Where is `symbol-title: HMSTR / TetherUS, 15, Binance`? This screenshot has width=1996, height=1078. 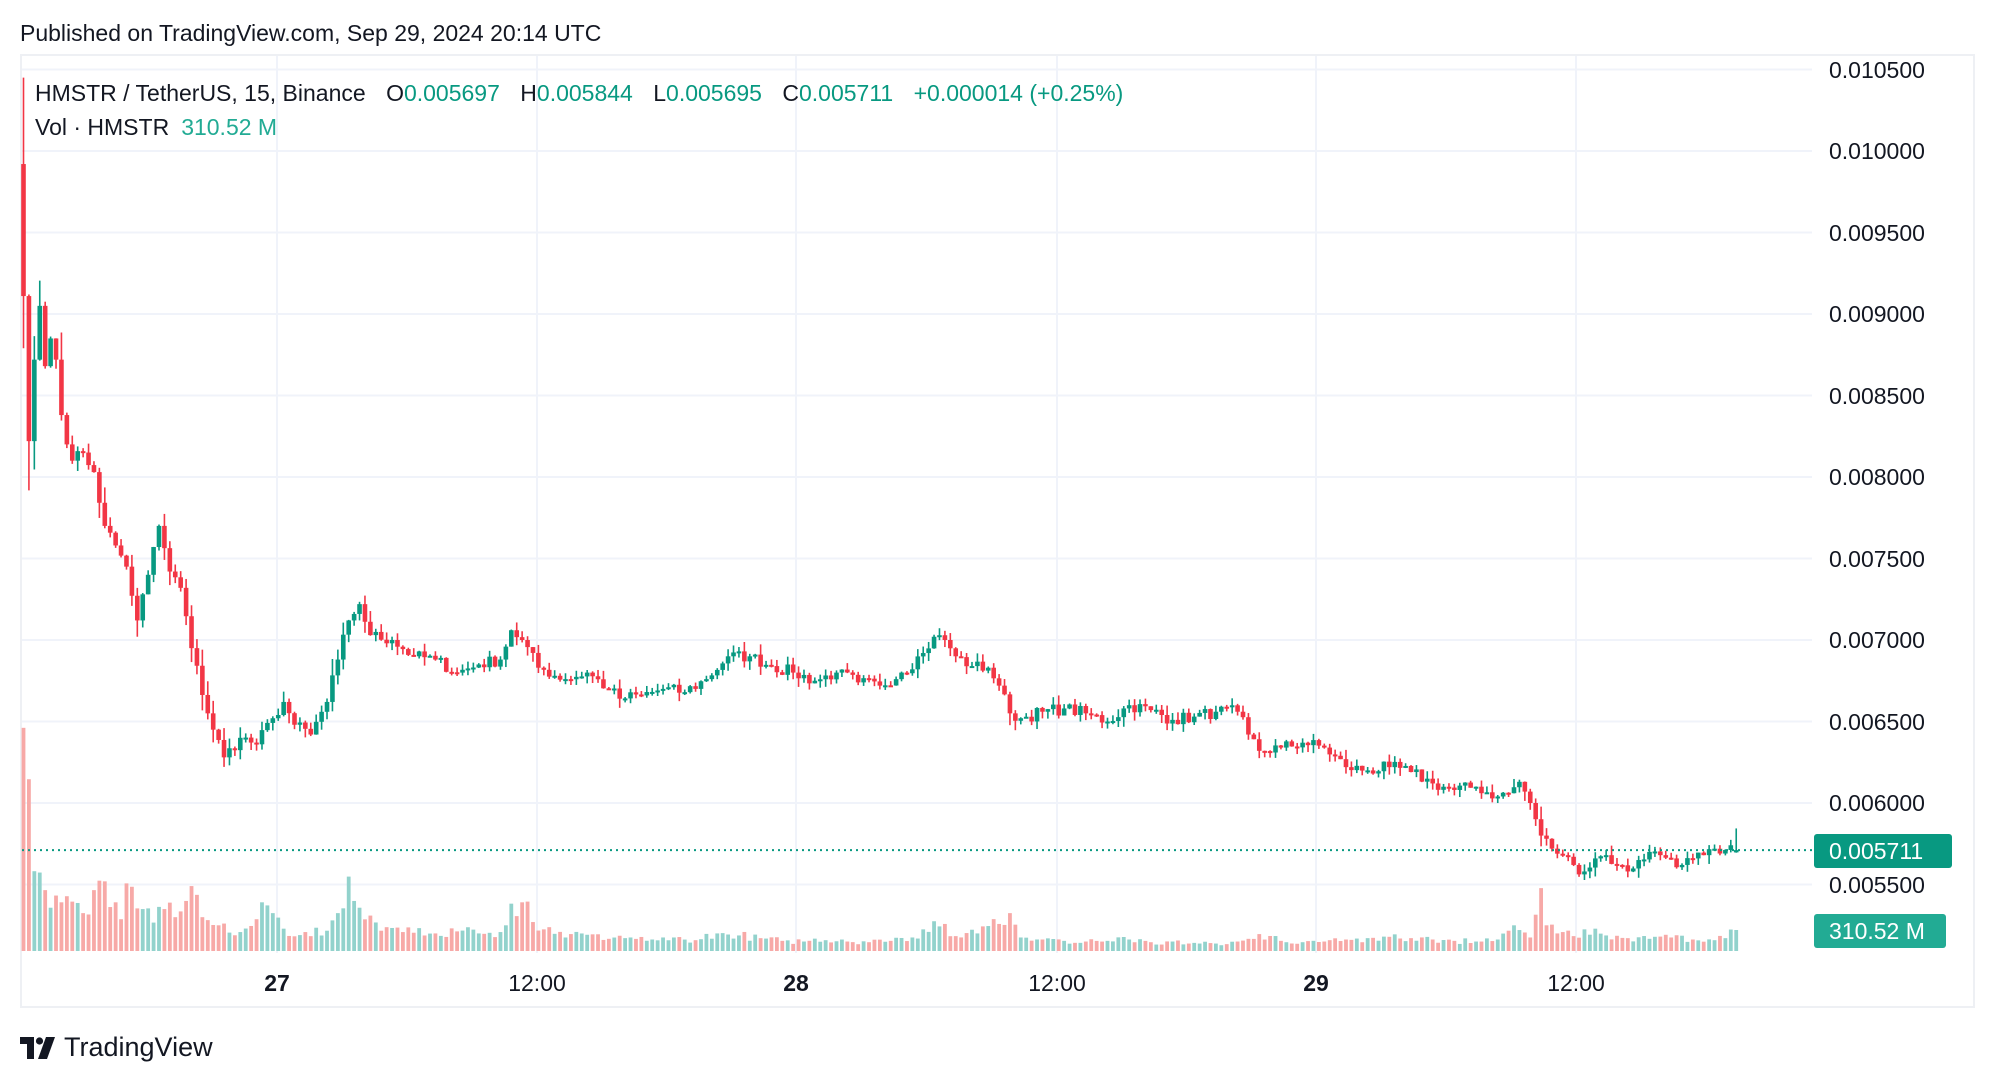
symbol-title: HMSTR / TetherUS, 15, Binance is located at coordinates (200, 93).